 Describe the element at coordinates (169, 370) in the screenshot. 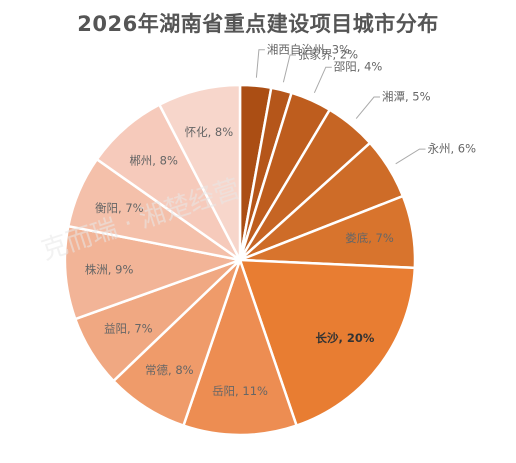

I see `slice-label: 常德, 8%` at that location.